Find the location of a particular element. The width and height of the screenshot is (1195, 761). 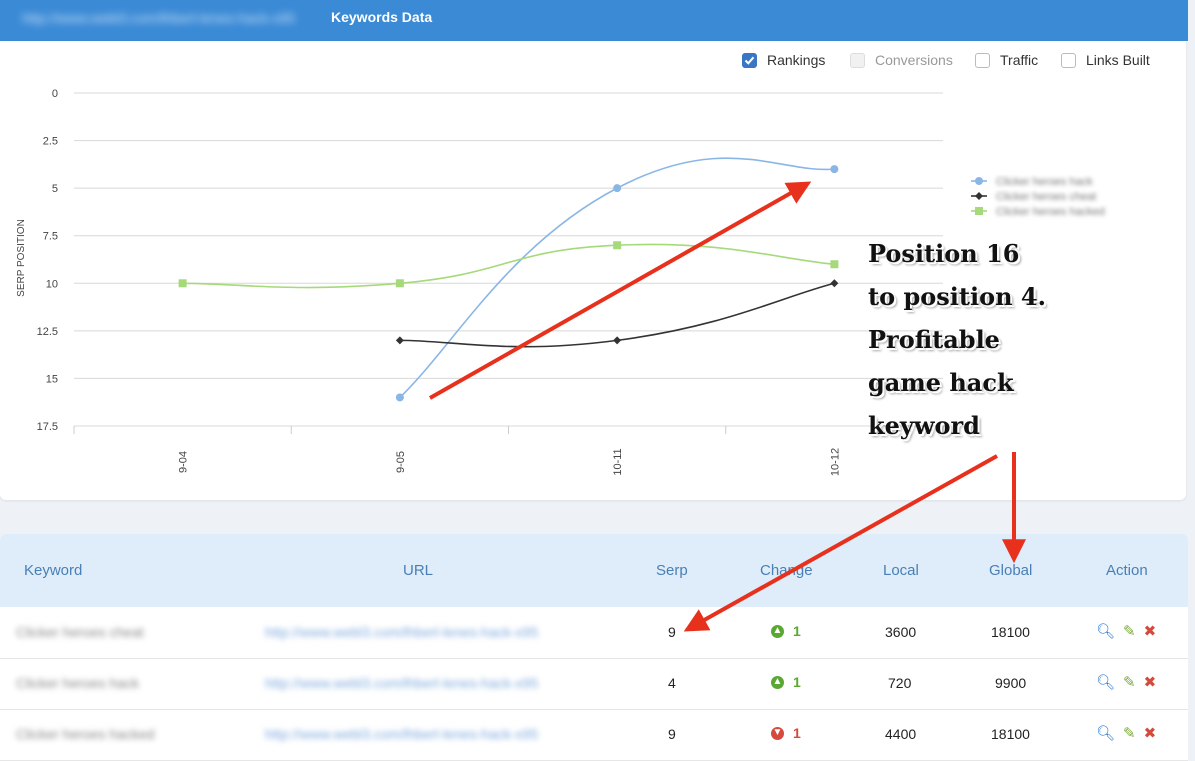

col-keyword: Keyword is located at coordinates (53, 570).